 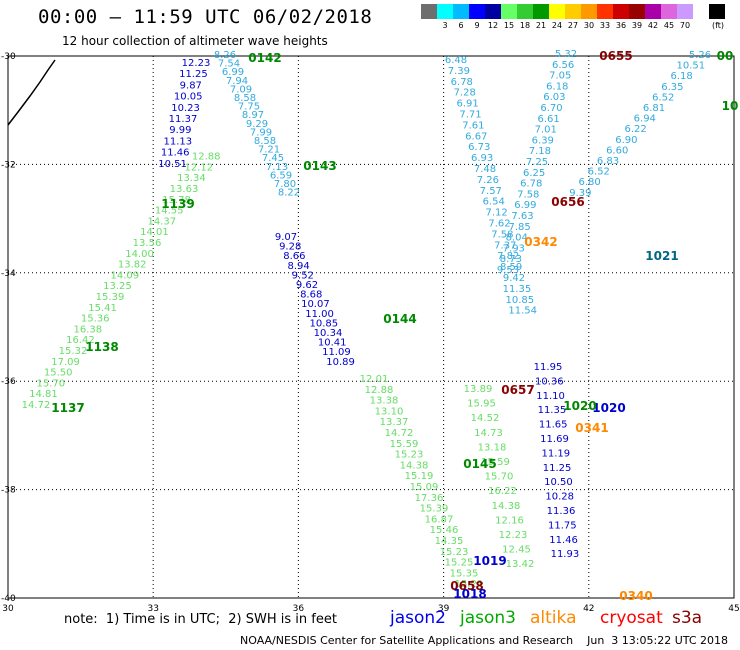 What do you see at coordinates (399, 319) in the screenshot?
I see `time-stamp: 0144` at bounding box center [399, 319].